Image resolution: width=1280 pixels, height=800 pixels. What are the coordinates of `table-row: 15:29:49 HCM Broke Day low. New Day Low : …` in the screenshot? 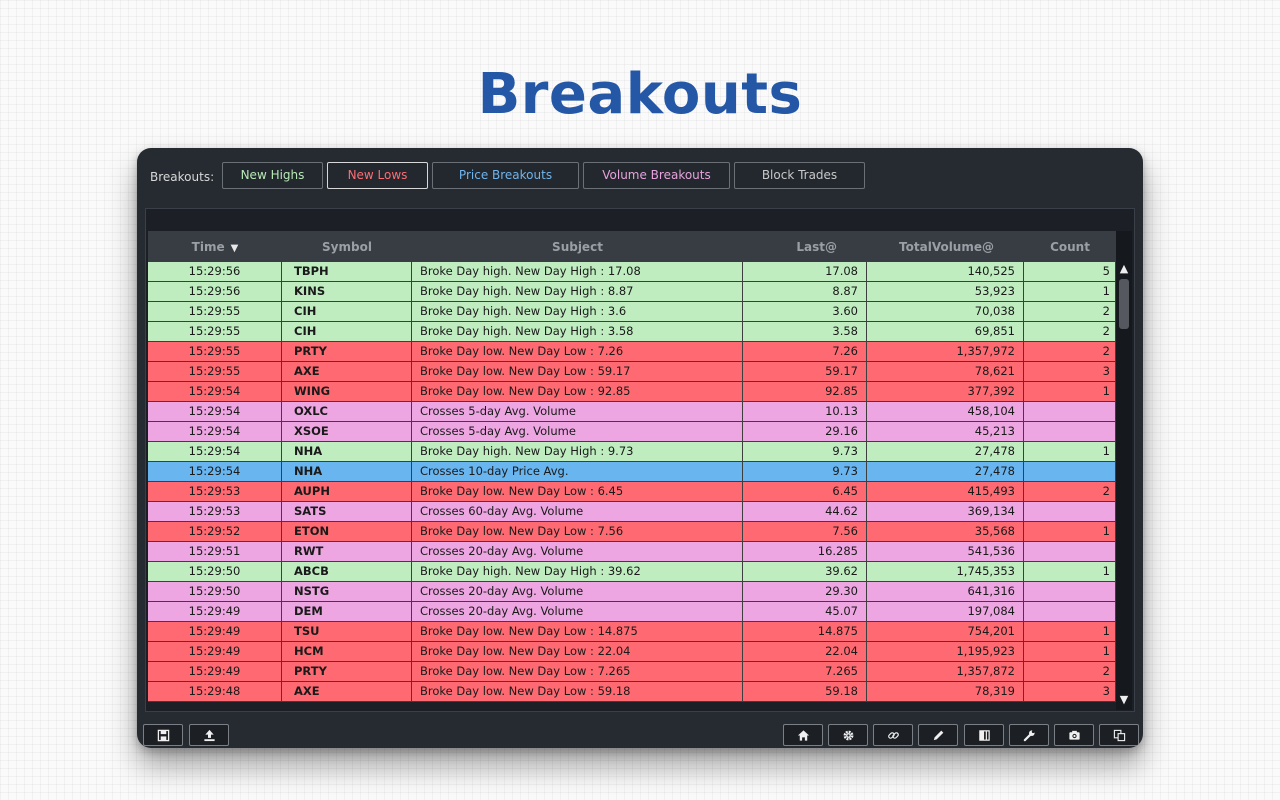 It's located at (632, 652).